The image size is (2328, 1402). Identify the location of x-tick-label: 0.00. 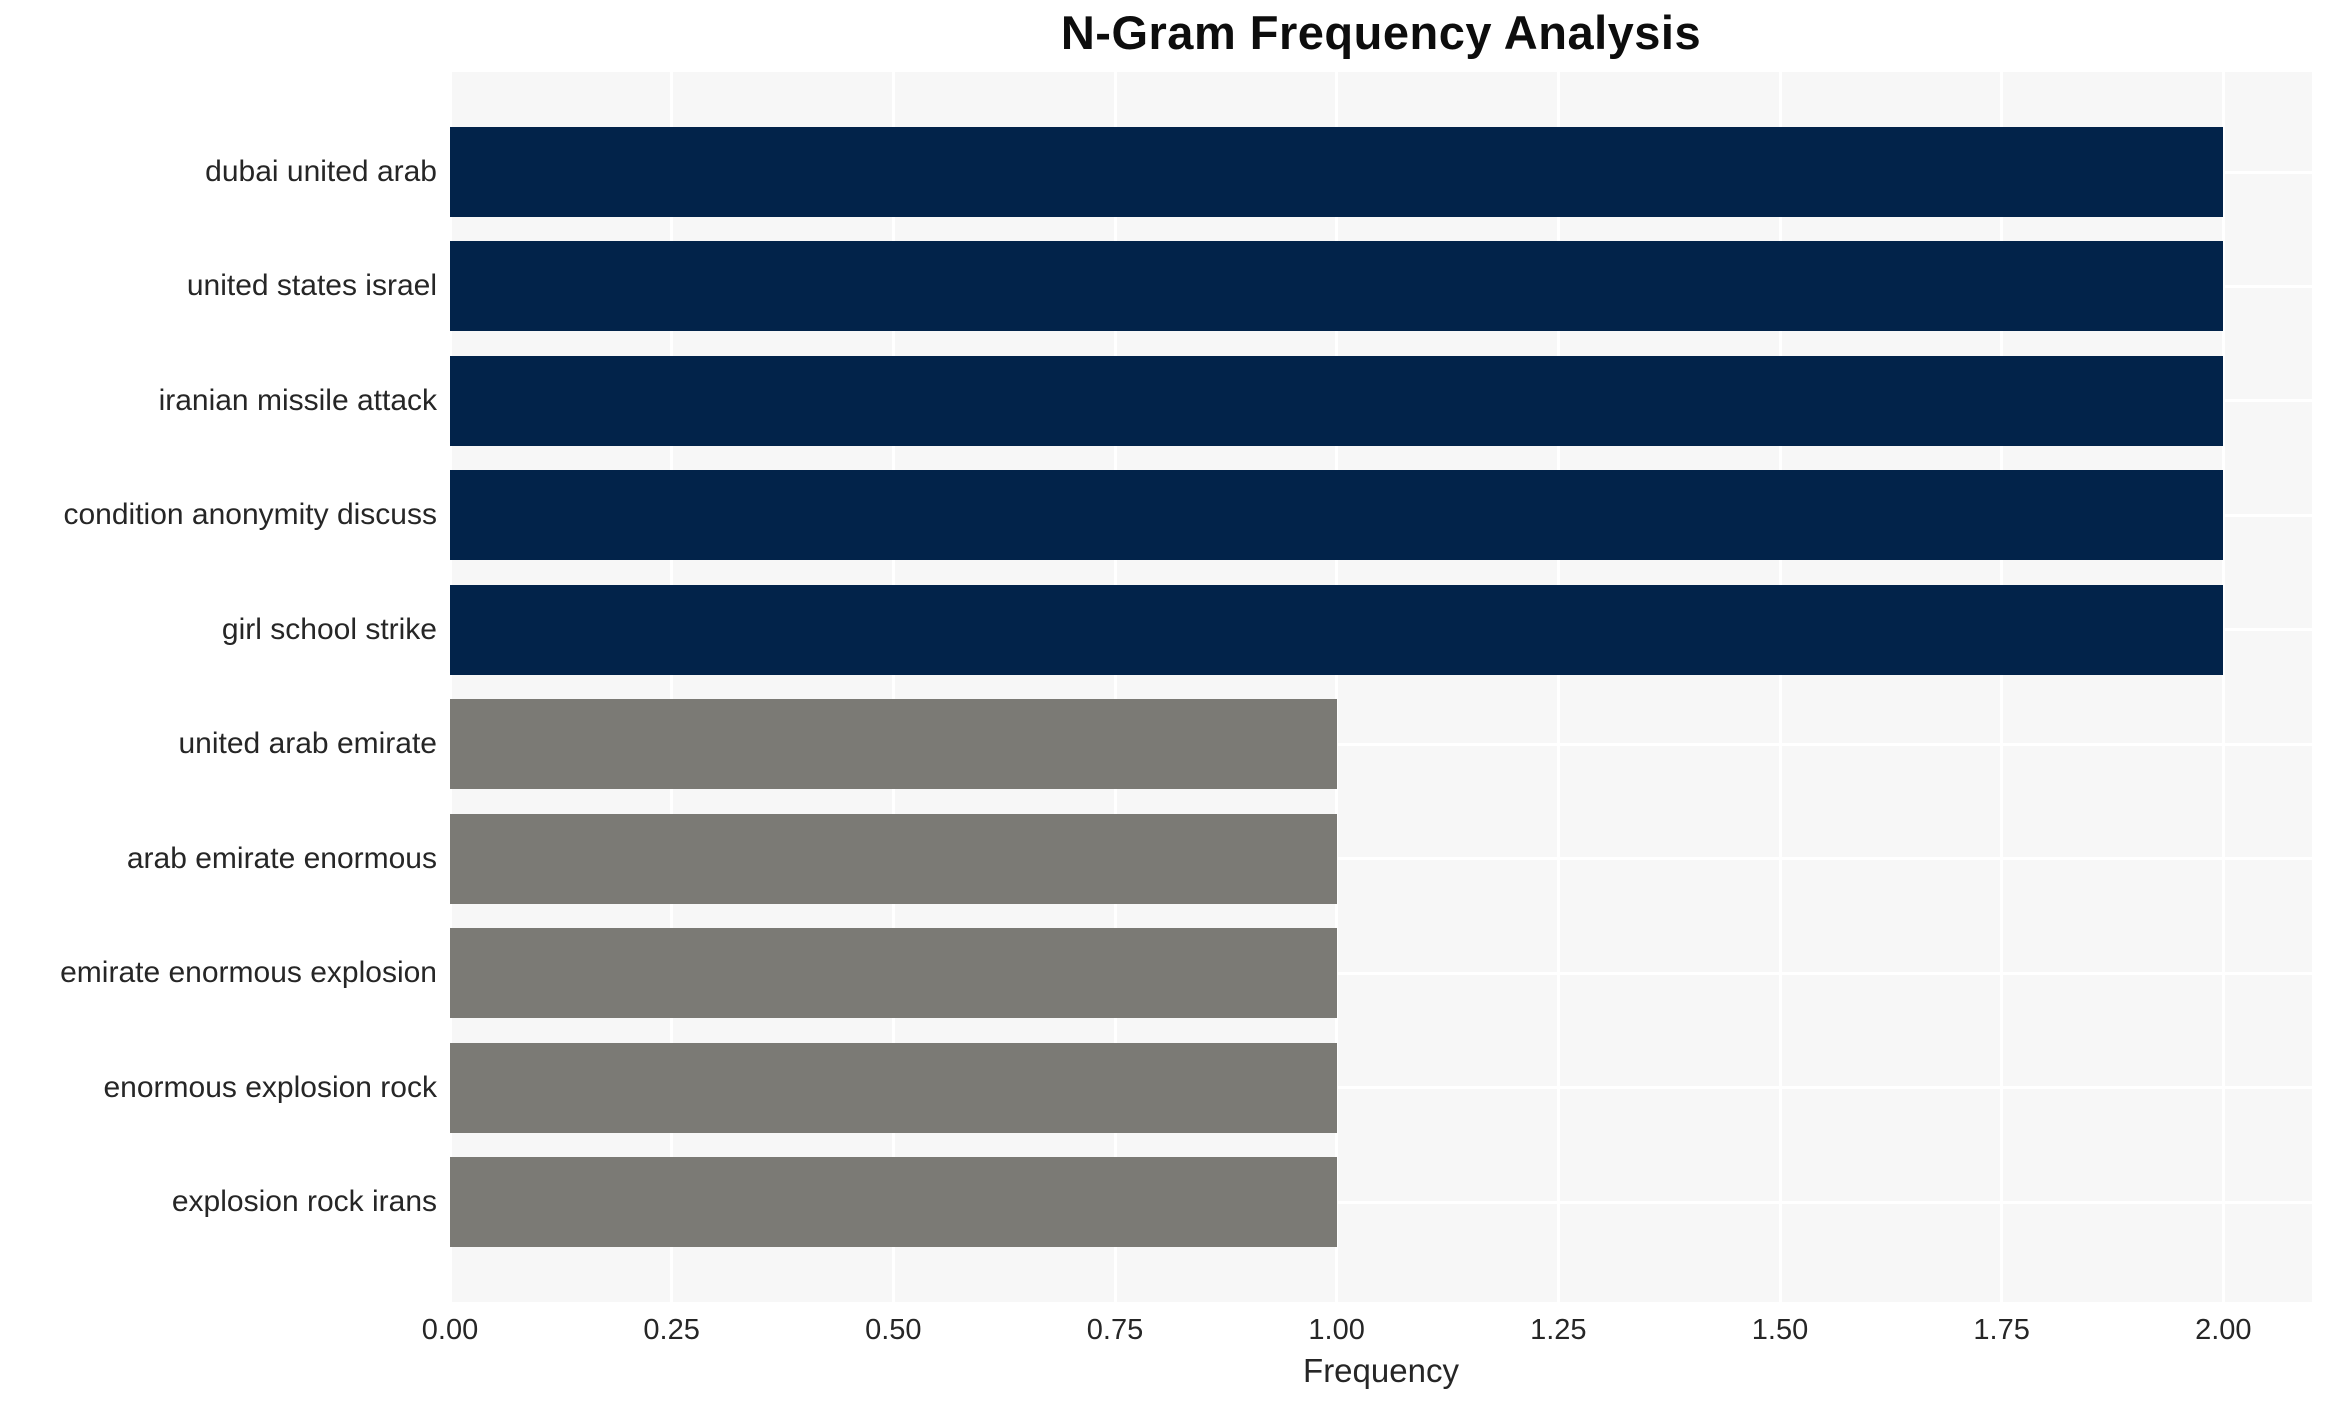
(450, 1330).